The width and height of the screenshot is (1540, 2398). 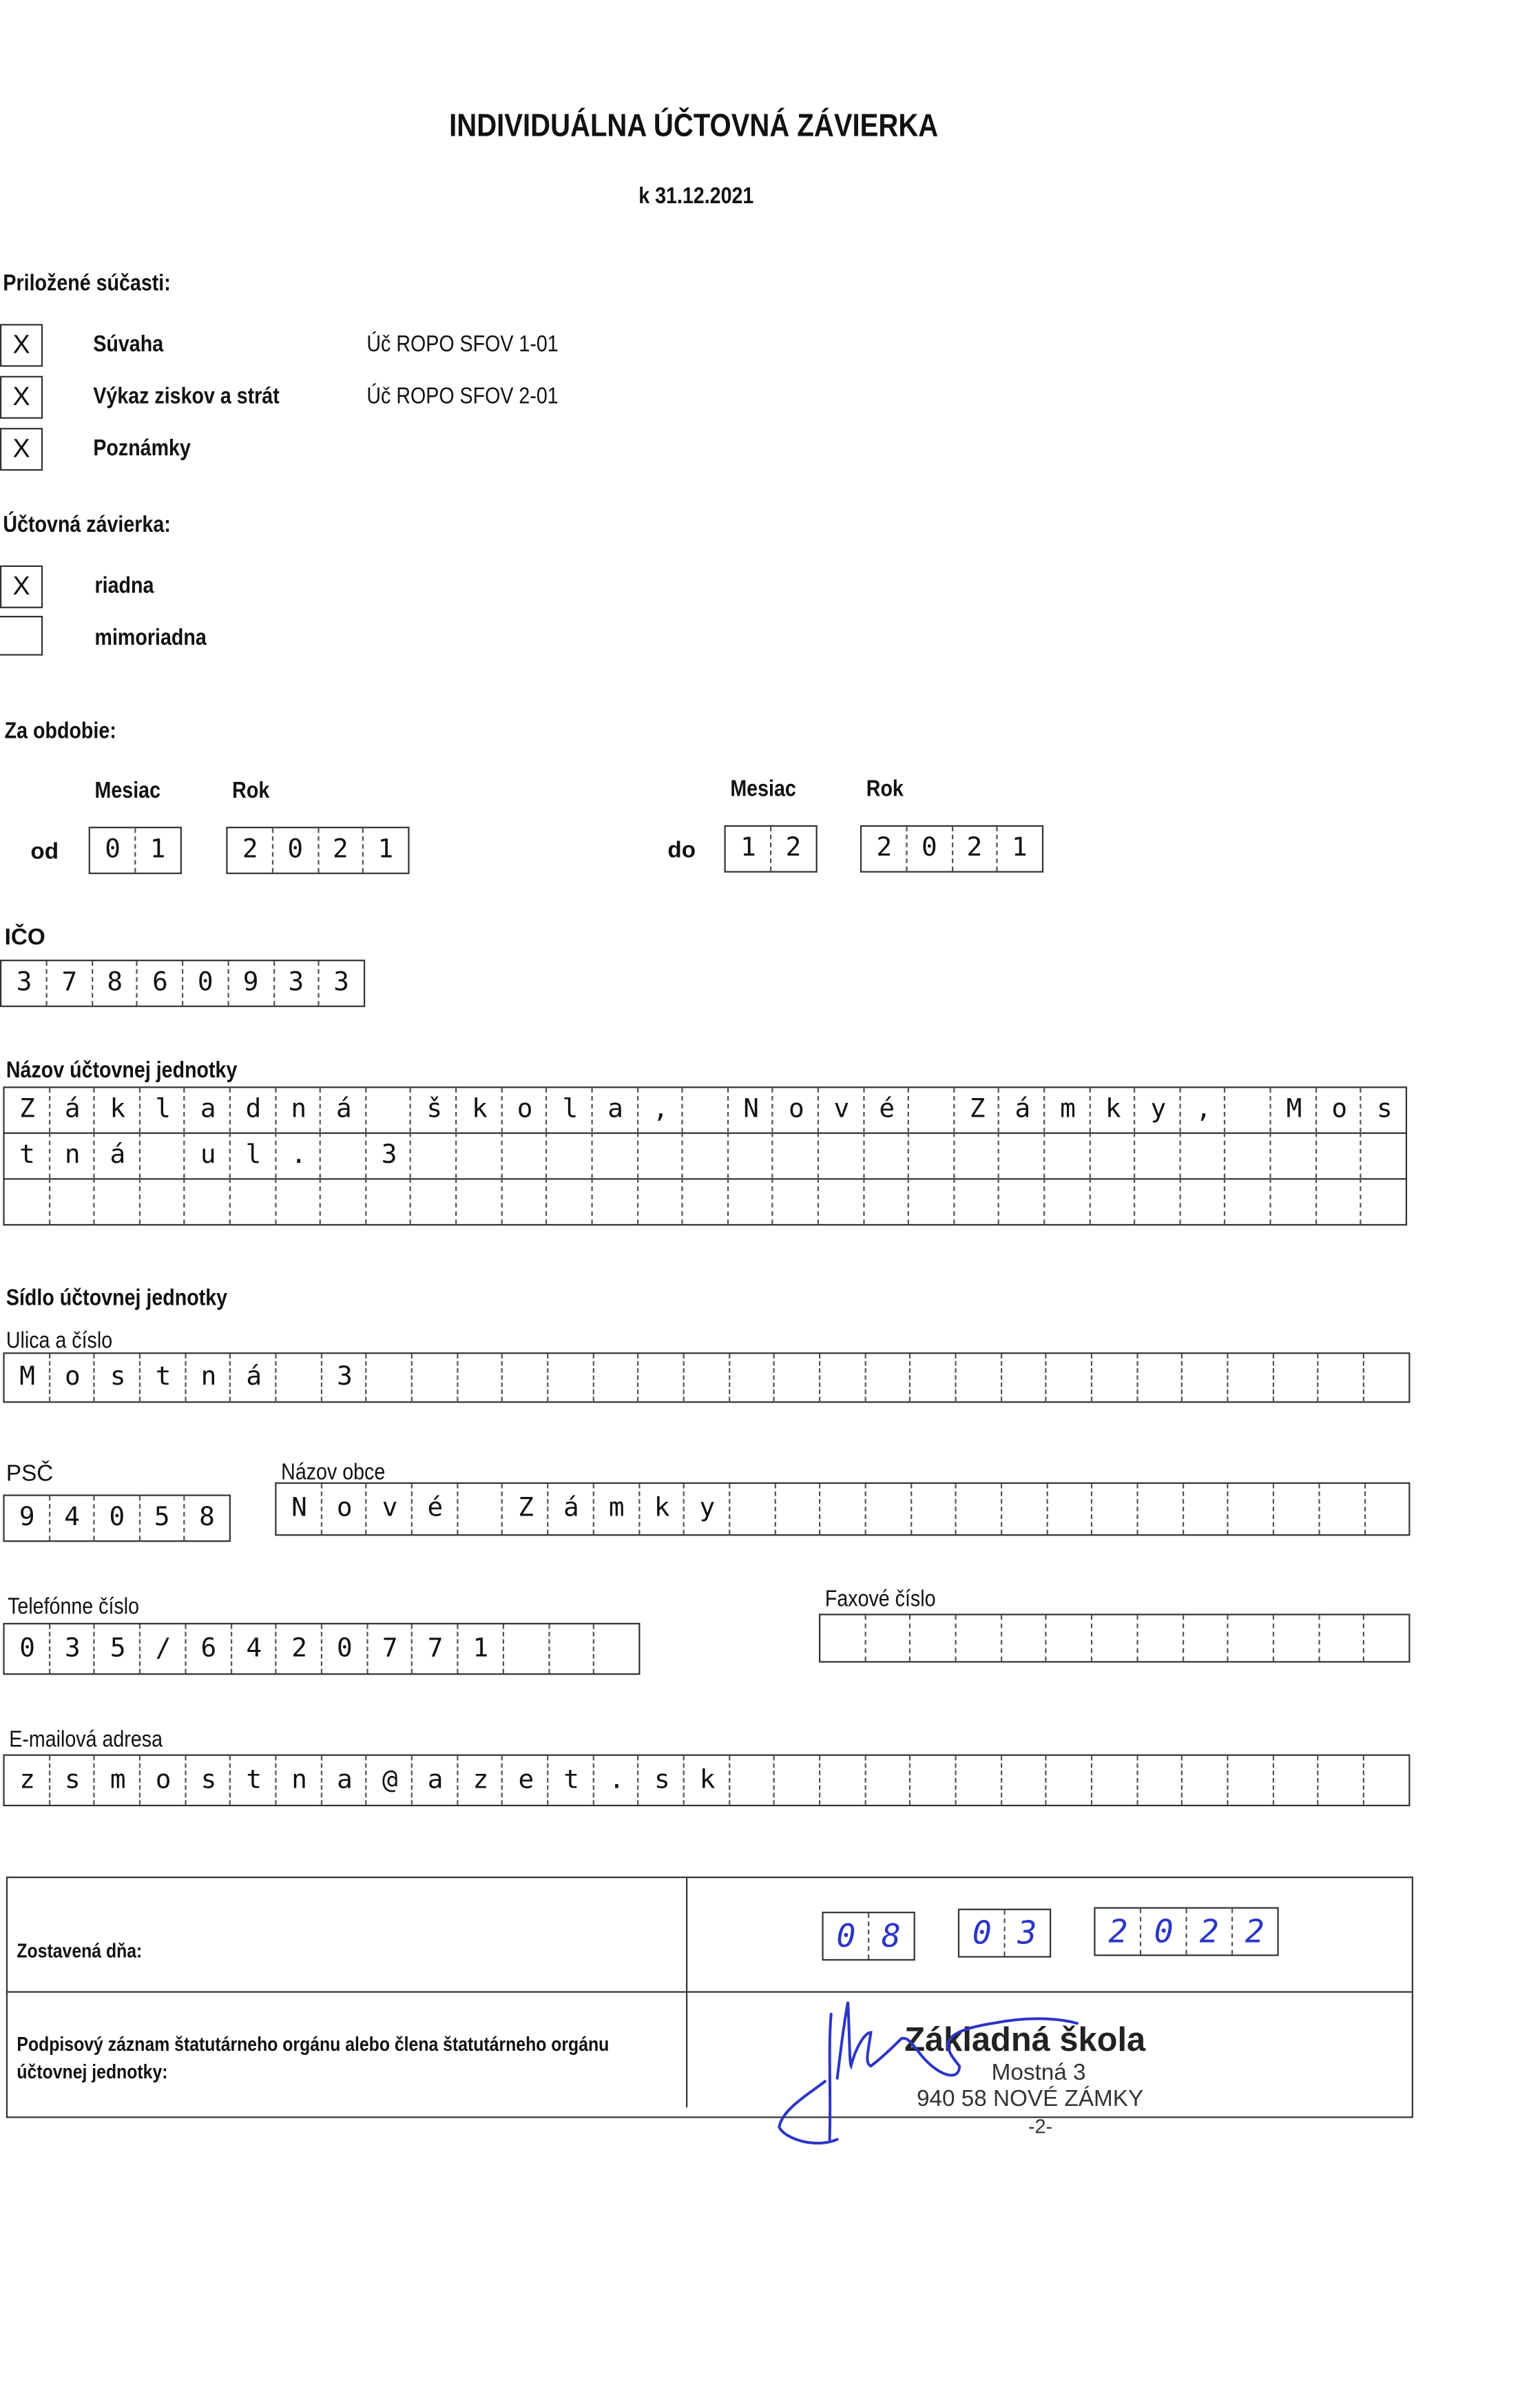 What do you see at coordinates (462, 344) in the screenshot?
I see `code-text: Úč ROPO SFOV 1-01` at bounding box center [462, 344].